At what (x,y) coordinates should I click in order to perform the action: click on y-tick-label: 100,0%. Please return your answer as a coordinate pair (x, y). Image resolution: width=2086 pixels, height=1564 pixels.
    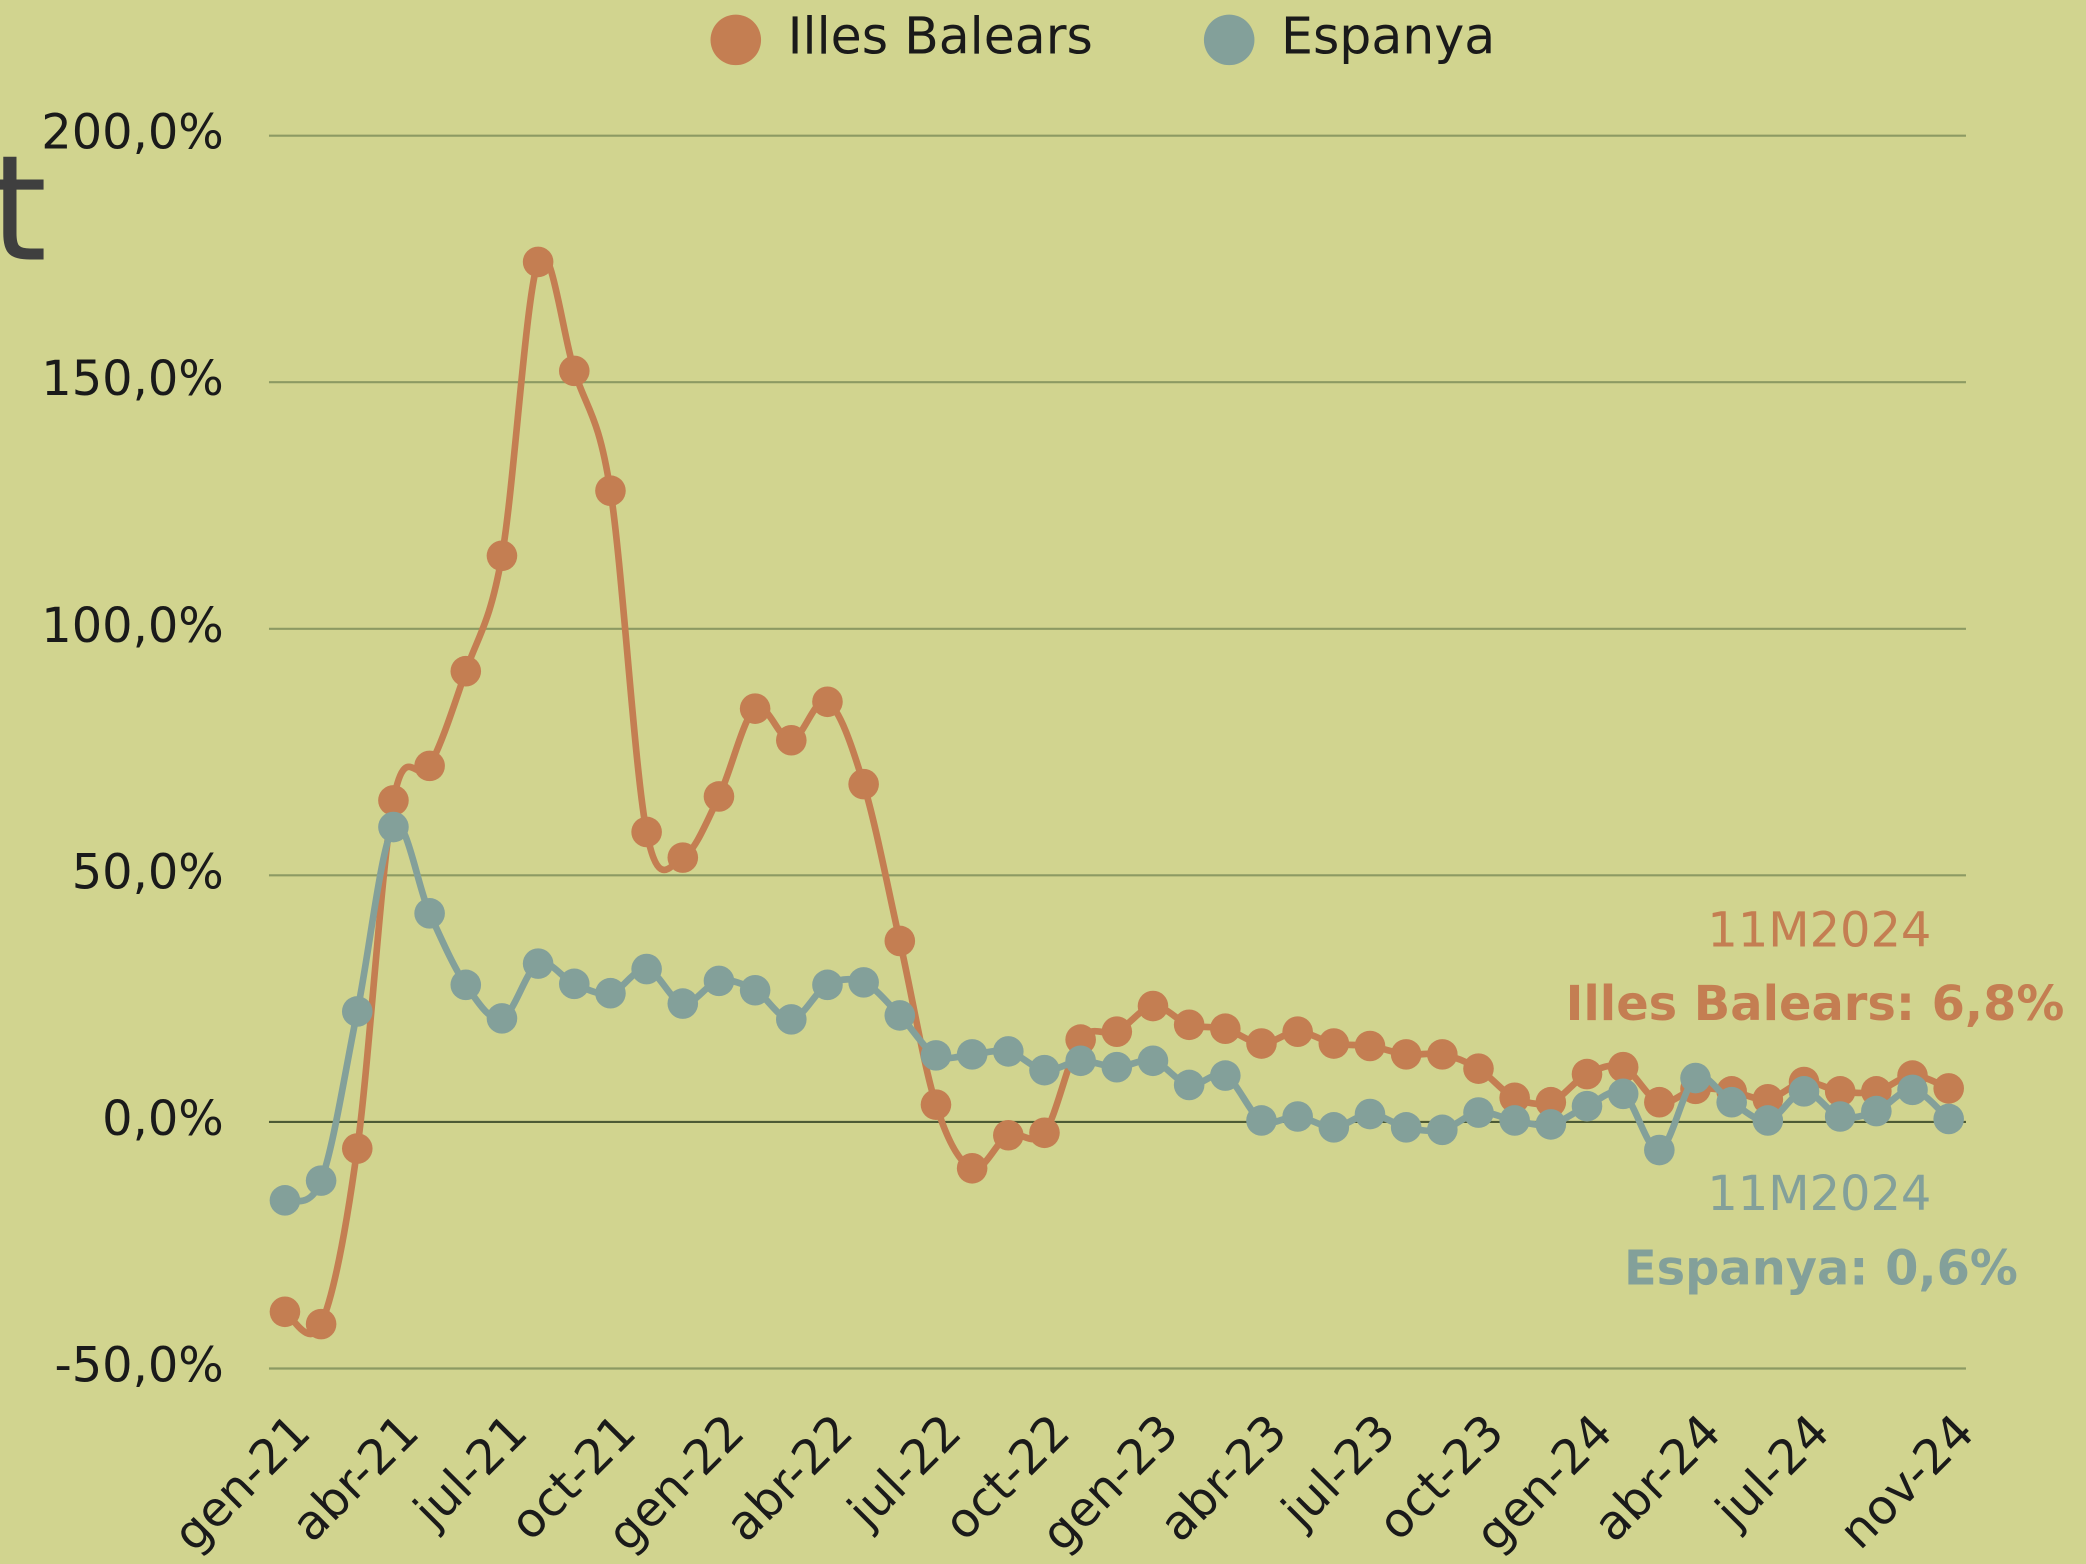
    Looking at the image, I should click on (132, 626).